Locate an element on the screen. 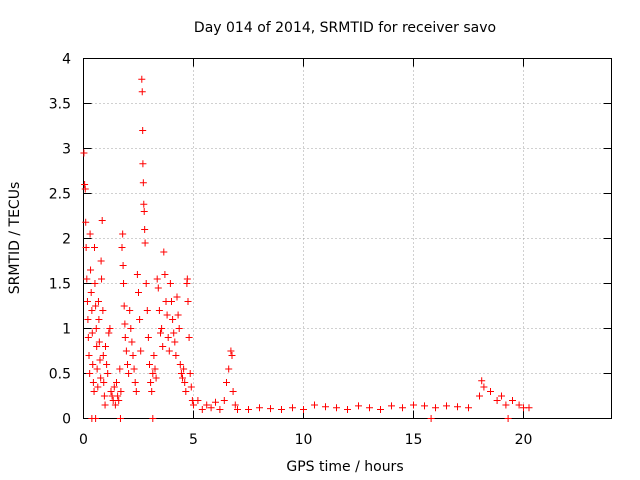 This screenshot has height=480, width=640. y-tick-label: 1 is located at coordinates (66, 330).